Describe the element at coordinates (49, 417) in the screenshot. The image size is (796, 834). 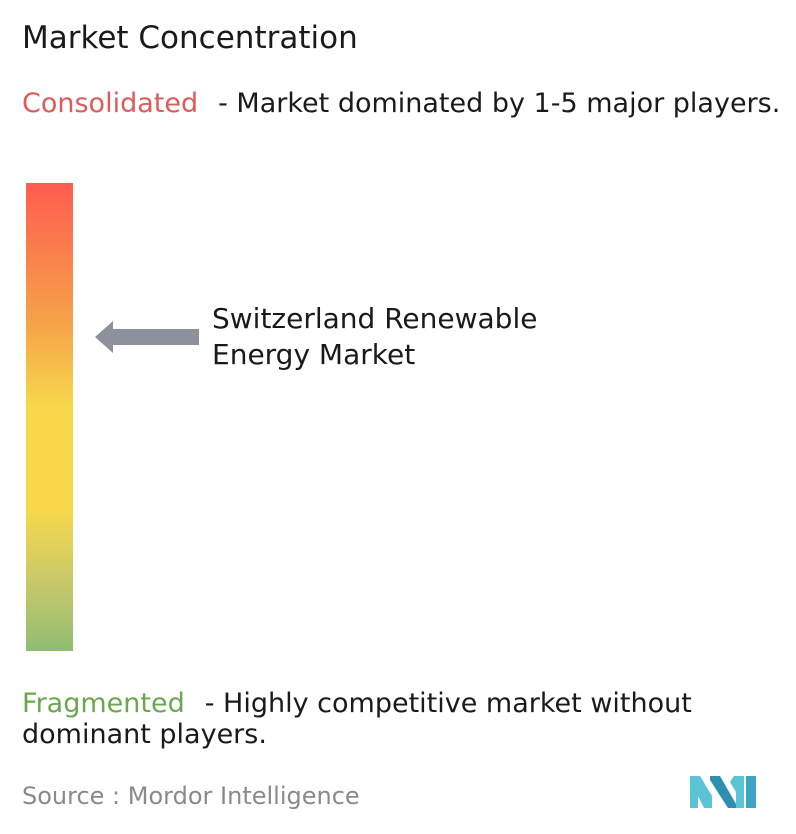
I see `concentration-gauge` at that location.